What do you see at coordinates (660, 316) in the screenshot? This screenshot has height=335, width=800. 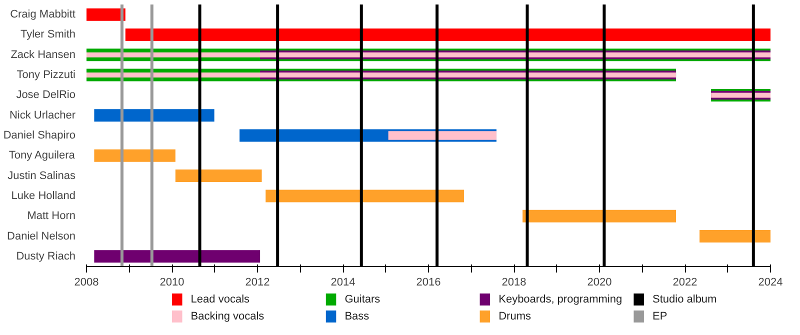 I see `legend-label: EP` at bounding box center [660, 316].